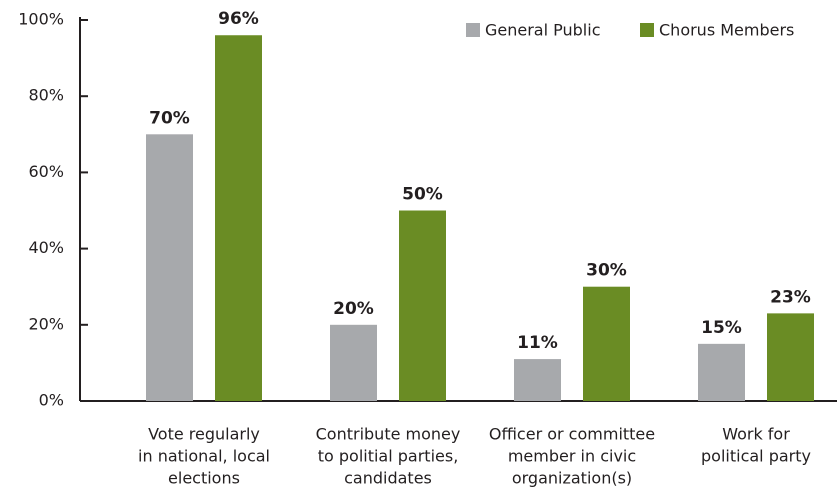 The width and height of the screenshot is (837, 496). I want to click on value-label: 20%, so click(353, 309).